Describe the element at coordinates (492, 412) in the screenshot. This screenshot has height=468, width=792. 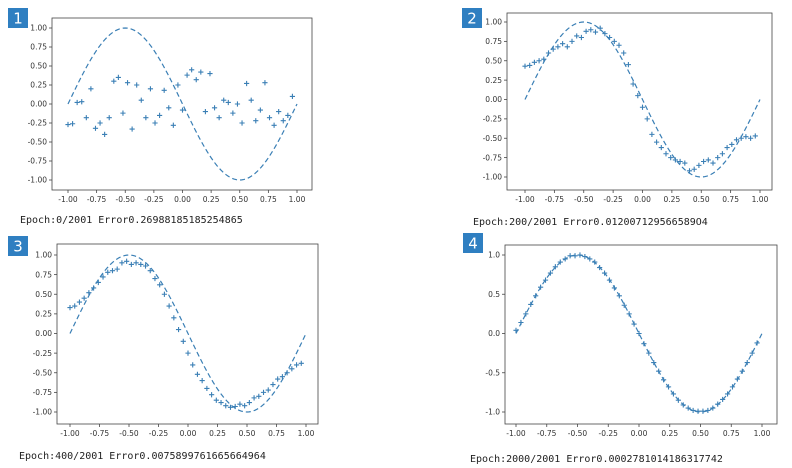
I see `y-tick-label: -1.0` at that location.